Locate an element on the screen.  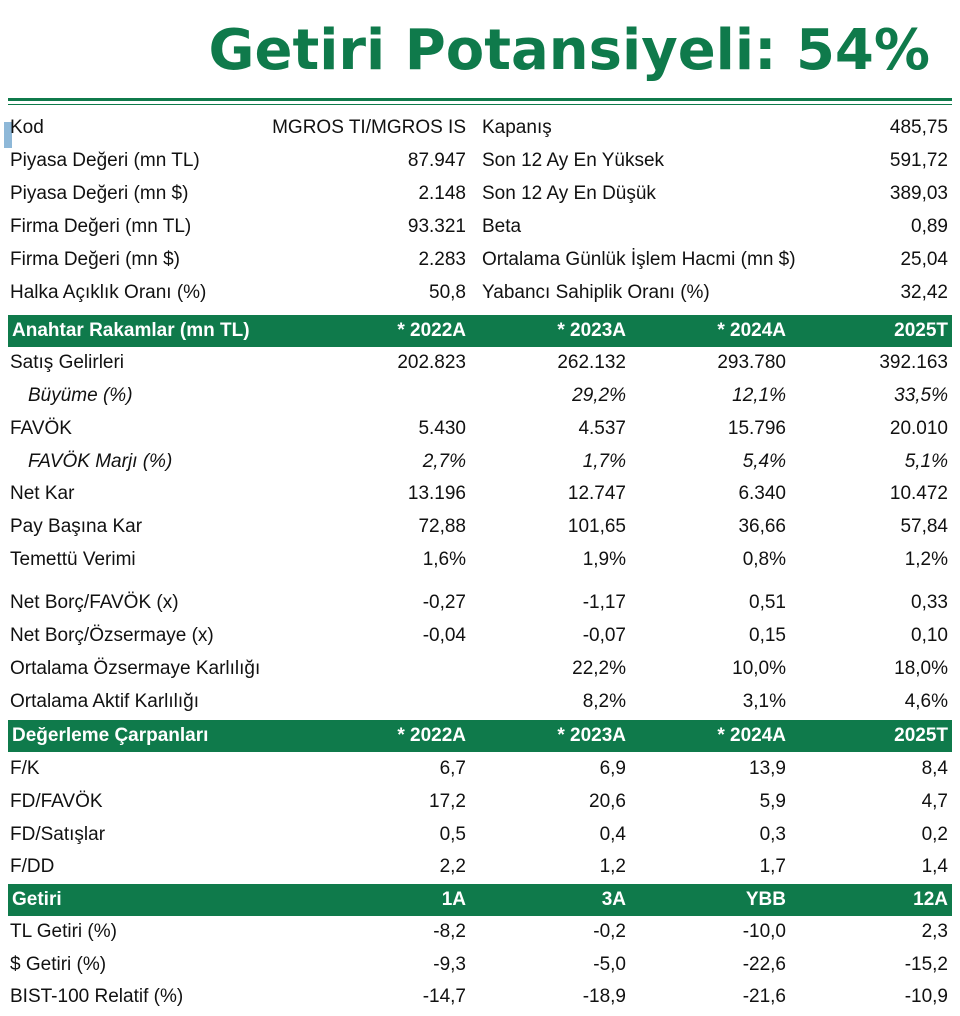
table-row: F/K 6,7 6,9 13,9 8,4 is located at coordinates (480, 769).